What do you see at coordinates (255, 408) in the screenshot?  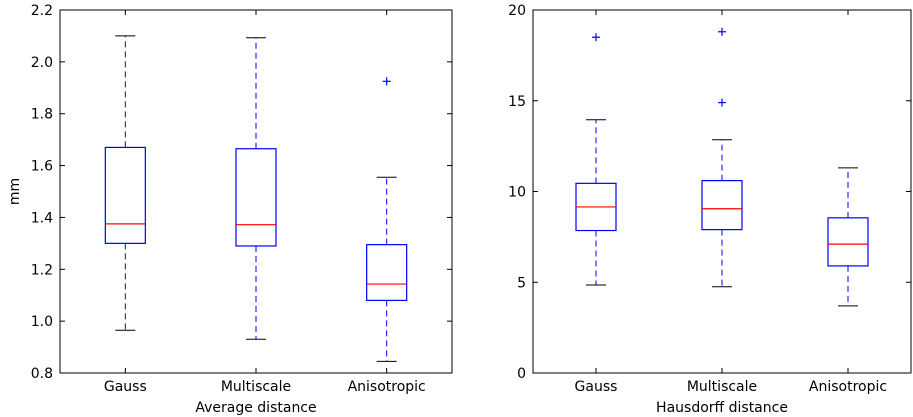 I see `x-axis-label: Average distance` at bounding box center [255, 408].